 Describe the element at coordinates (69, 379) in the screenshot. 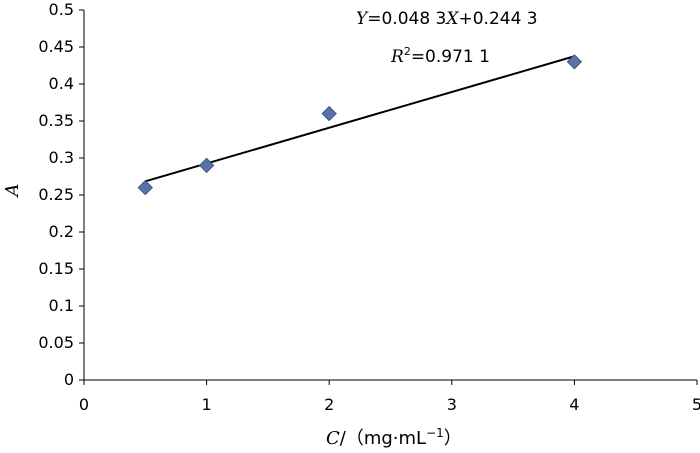

I see `y-tick-label: 0` at that location.